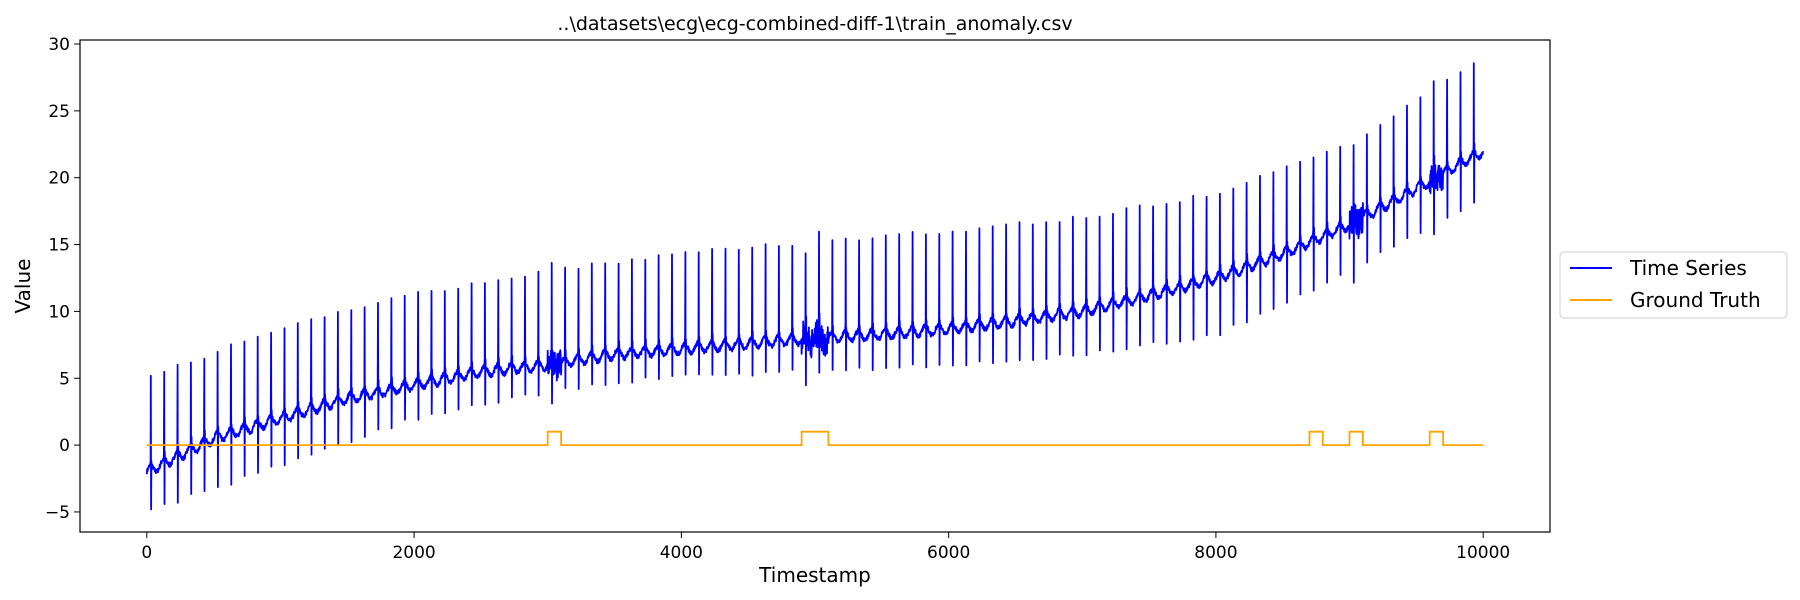 The image size is (1800, 600). I want to click on x-tick-label: 8000, so click(1215, 553).